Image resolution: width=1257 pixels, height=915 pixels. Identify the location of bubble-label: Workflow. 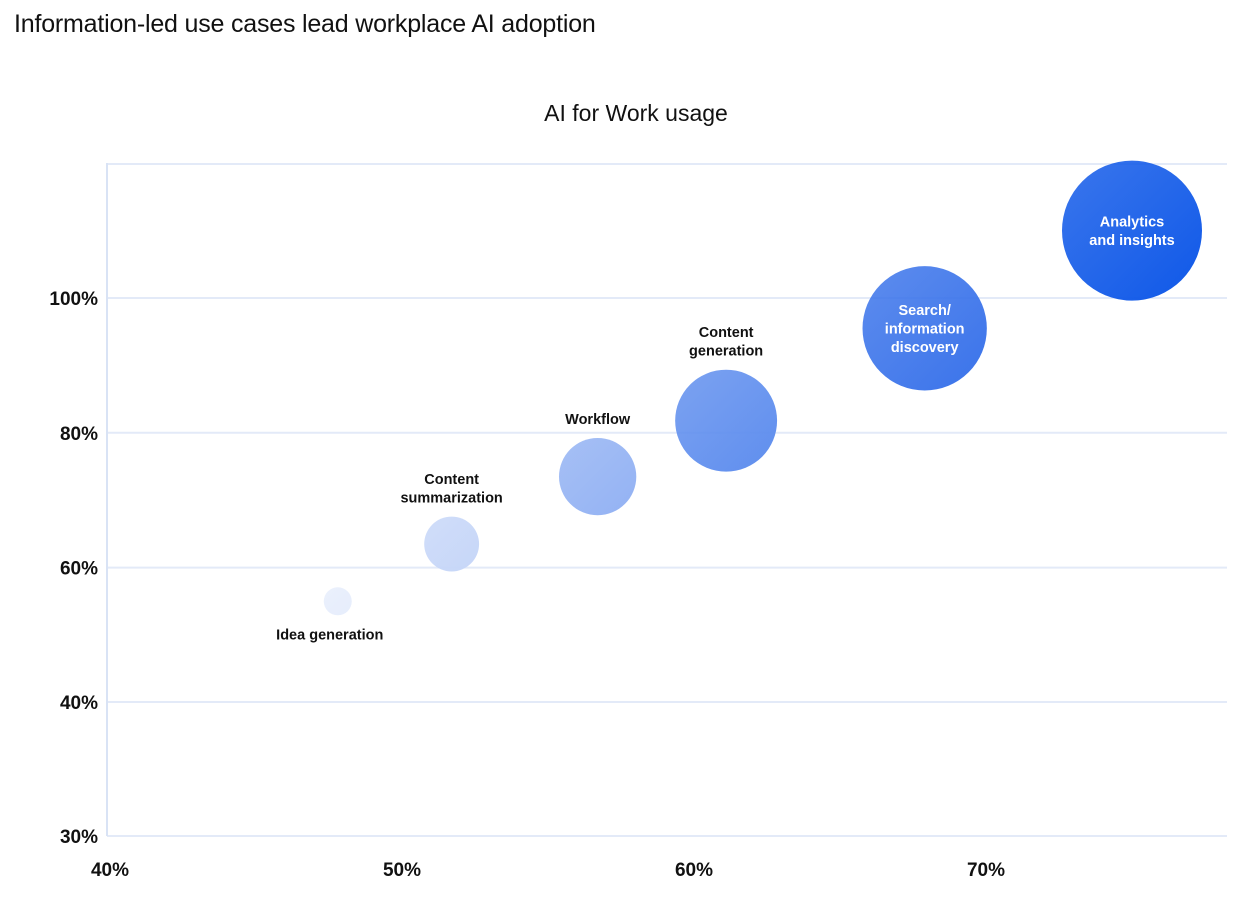
(598, 420).